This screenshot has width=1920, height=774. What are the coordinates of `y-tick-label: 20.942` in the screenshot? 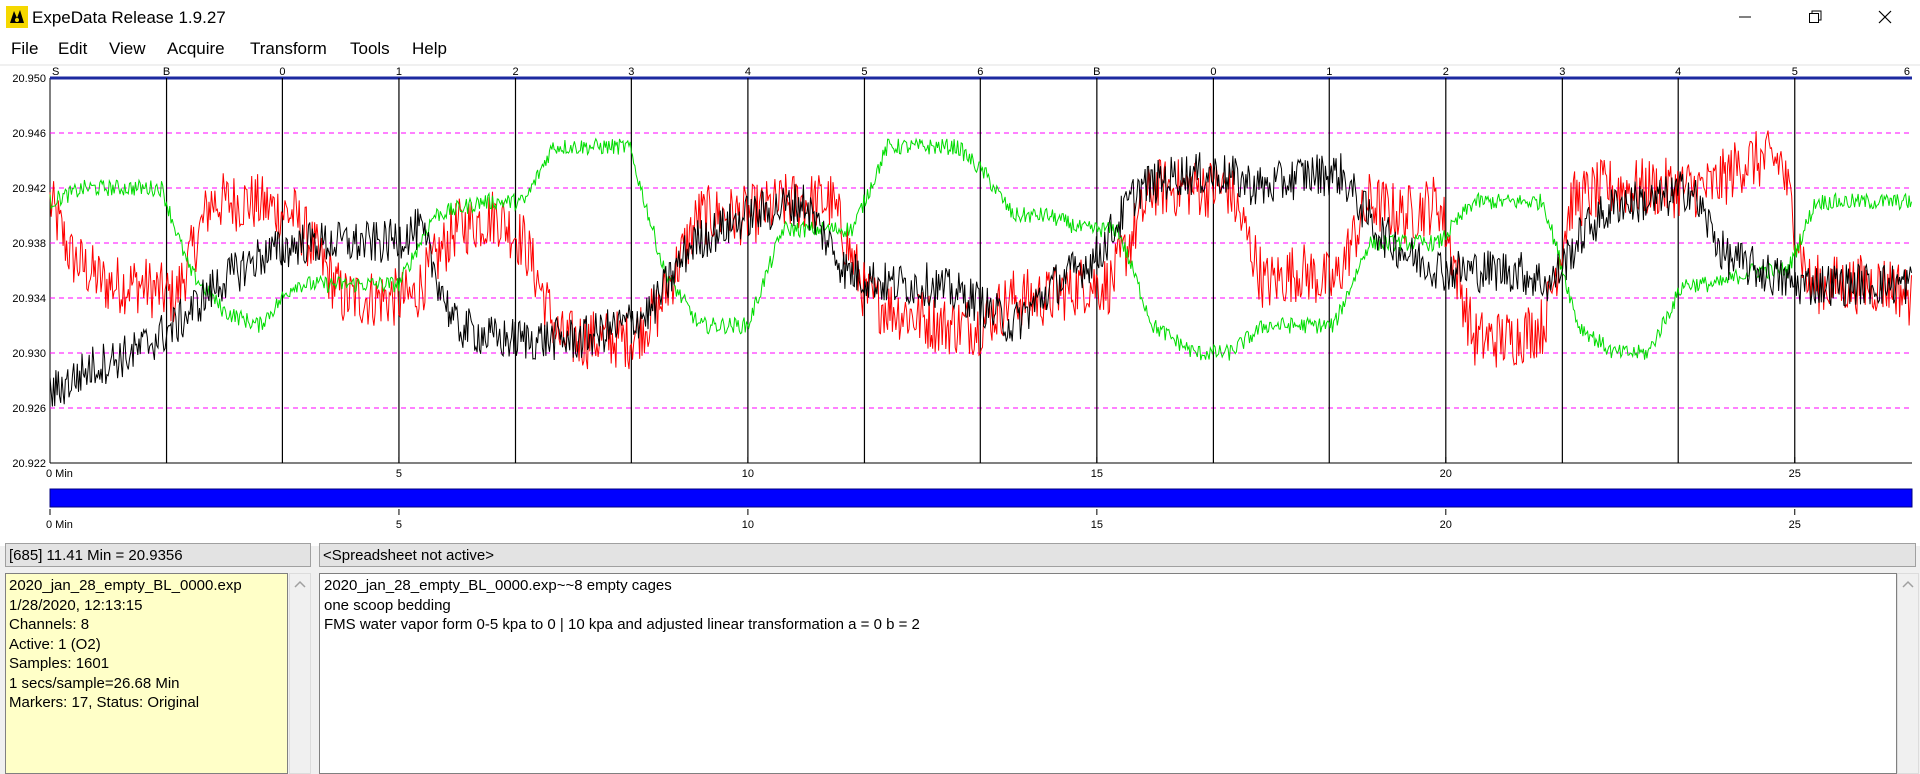 It's located at (29, 189).